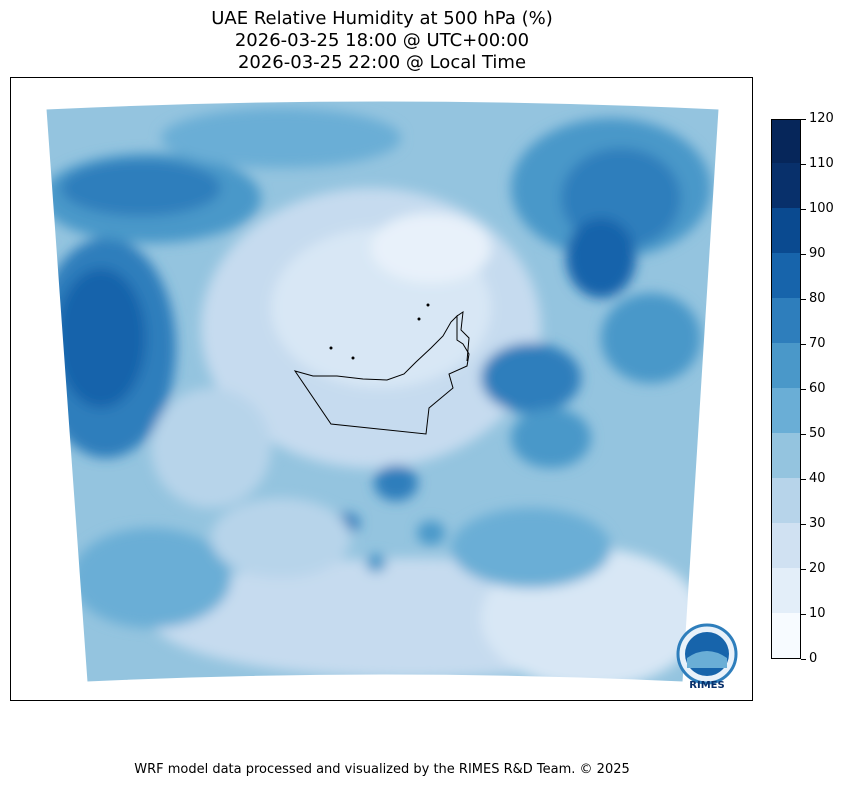  Describe the element at coordinates (817, 568) in the screenshot. I see `colorbar-tick-label: 20` at that location.